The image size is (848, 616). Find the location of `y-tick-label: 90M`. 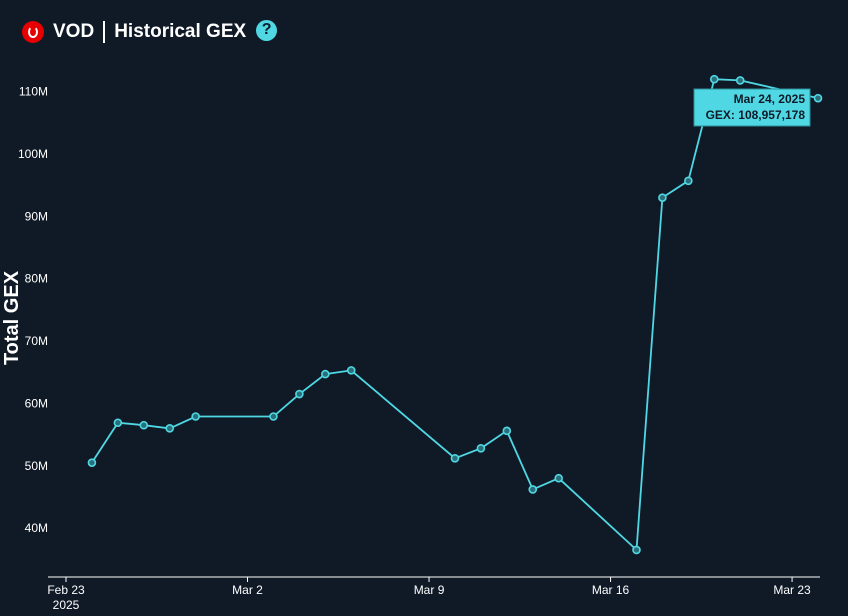

y-tick-label: 90M is located at coordinates (36, 216).